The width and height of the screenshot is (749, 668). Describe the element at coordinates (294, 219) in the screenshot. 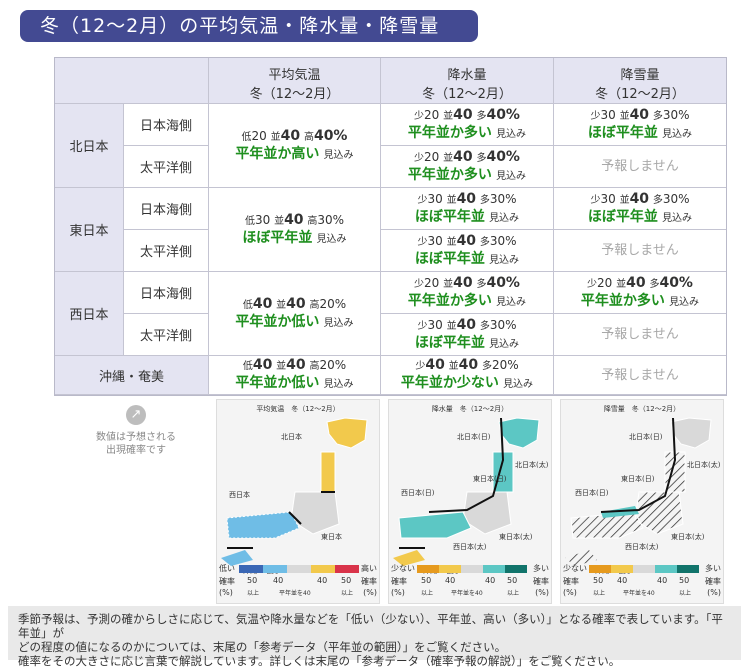

I see `temp-east-probs: 低30 並40 高30%` at that location.